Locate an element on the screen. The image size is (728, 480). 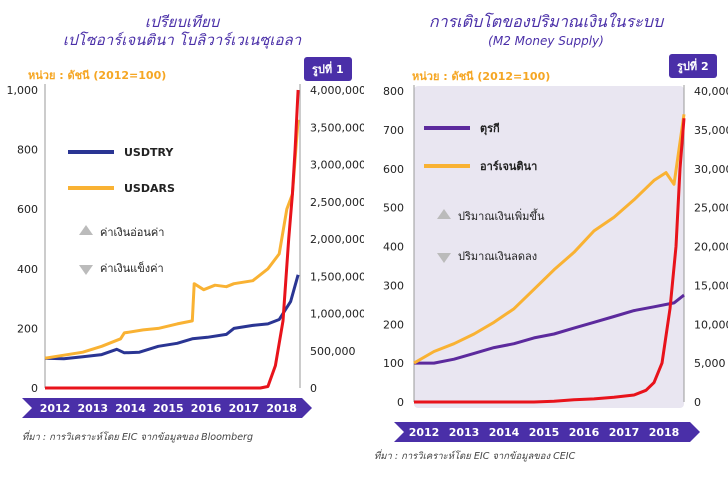
right-subtitle: (M2 Money Supply) is located at coordinates (546, 41).